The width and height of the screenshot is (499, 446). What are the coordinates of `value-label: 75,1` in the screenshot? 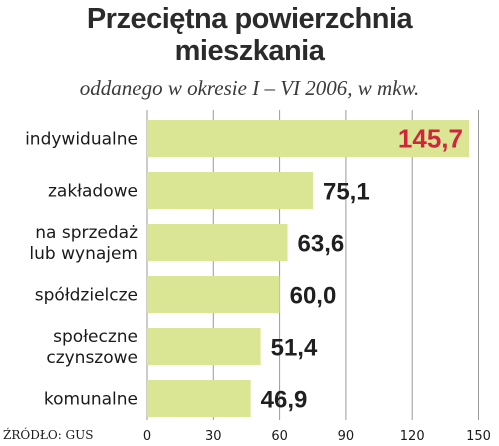 It's located at (346, 192).